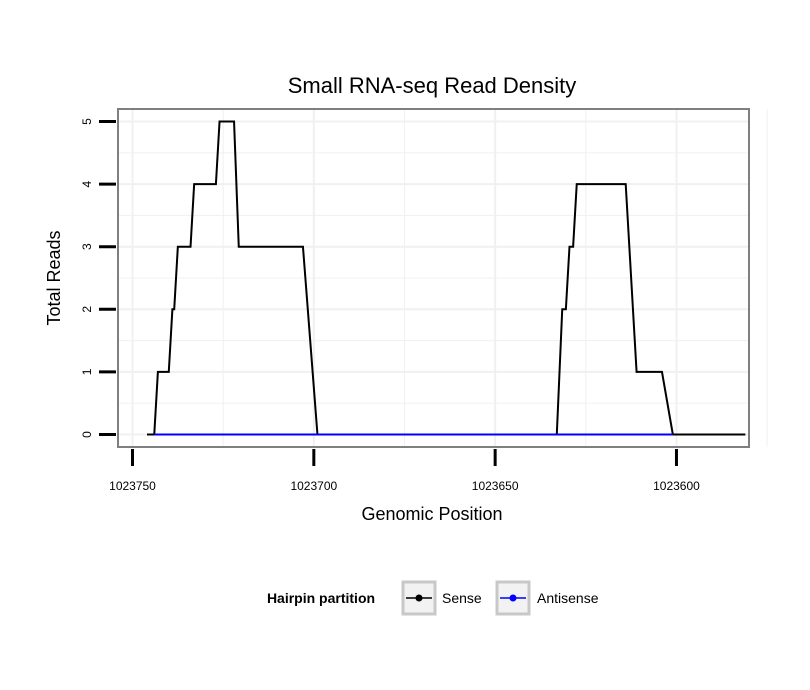  I want to click on x-axis-title: Genomic Position, so click(431, 514).